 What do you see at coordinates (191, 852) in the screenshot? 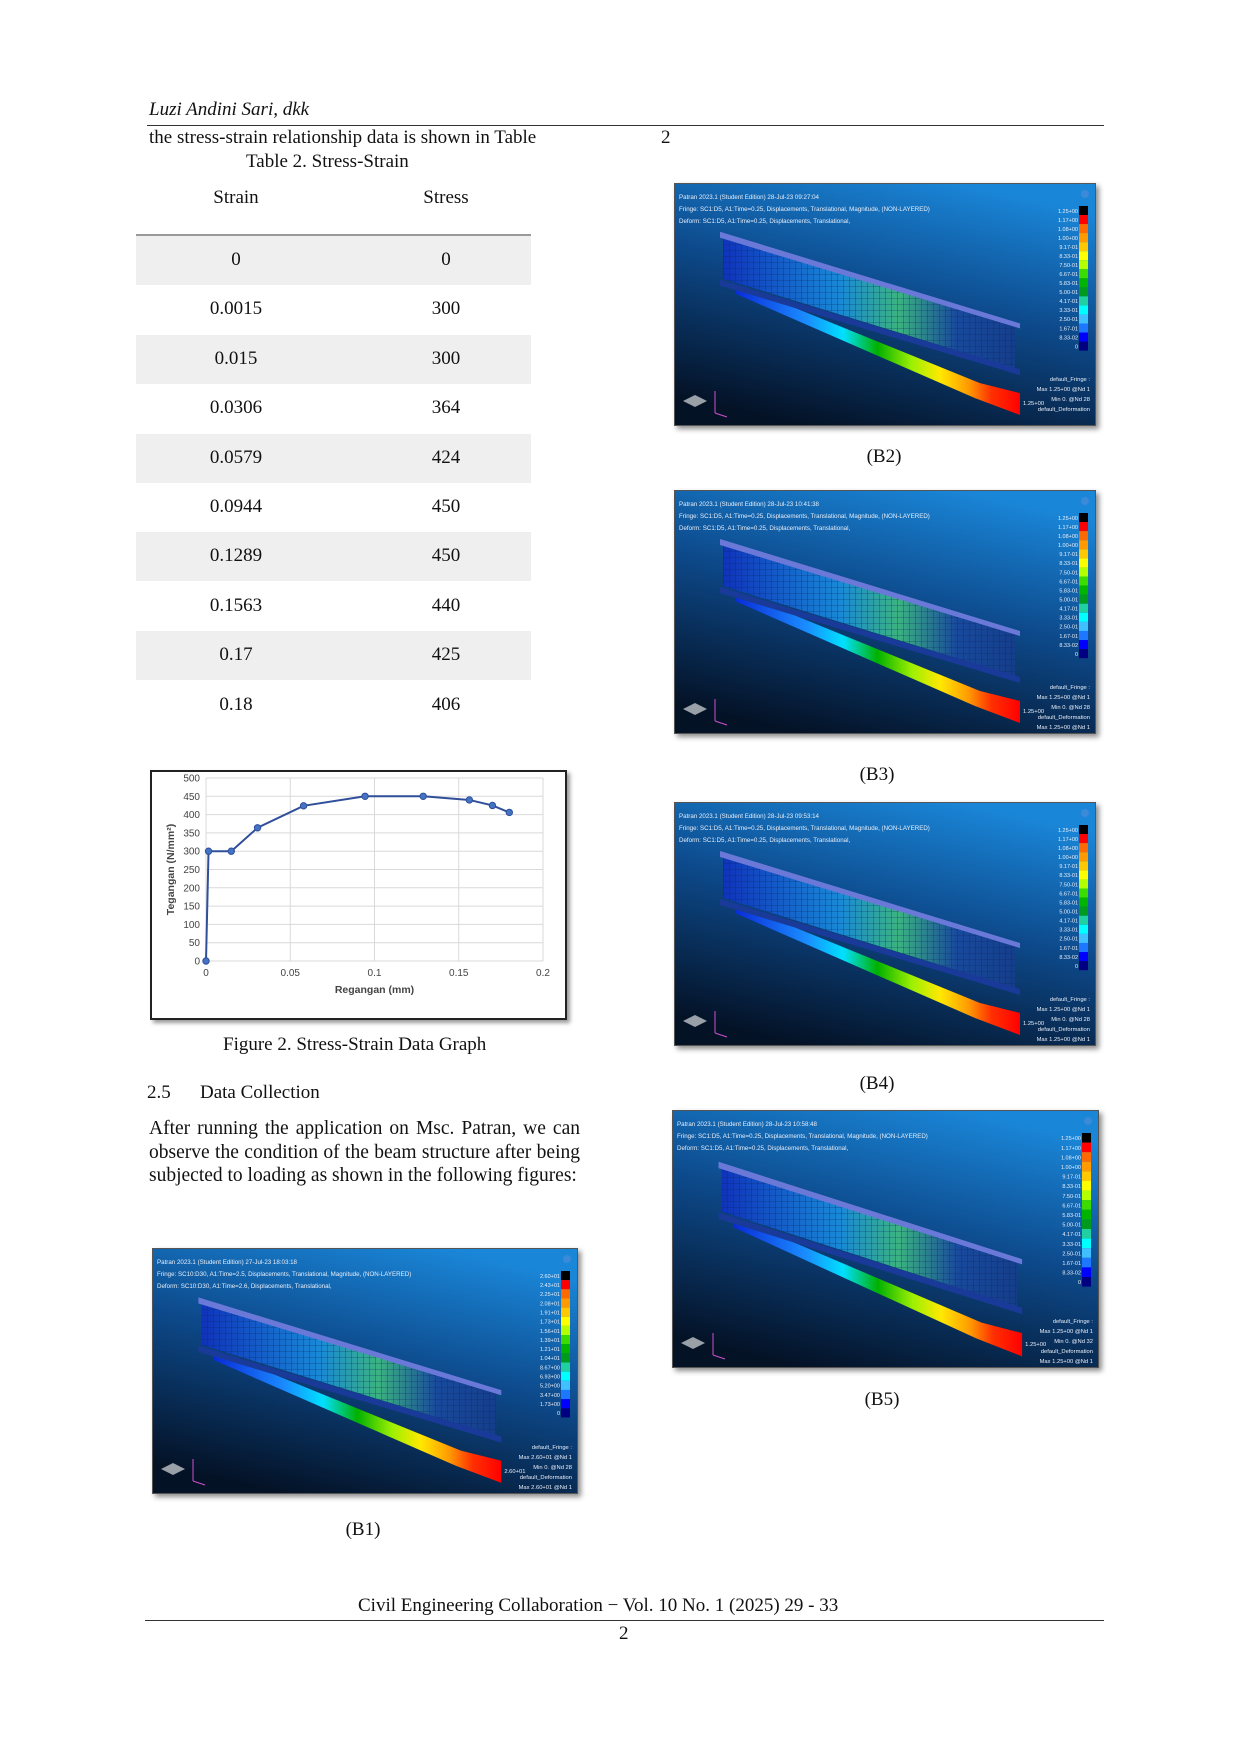
I see `y-tick-label: 300` at bounding box center [191, 852].